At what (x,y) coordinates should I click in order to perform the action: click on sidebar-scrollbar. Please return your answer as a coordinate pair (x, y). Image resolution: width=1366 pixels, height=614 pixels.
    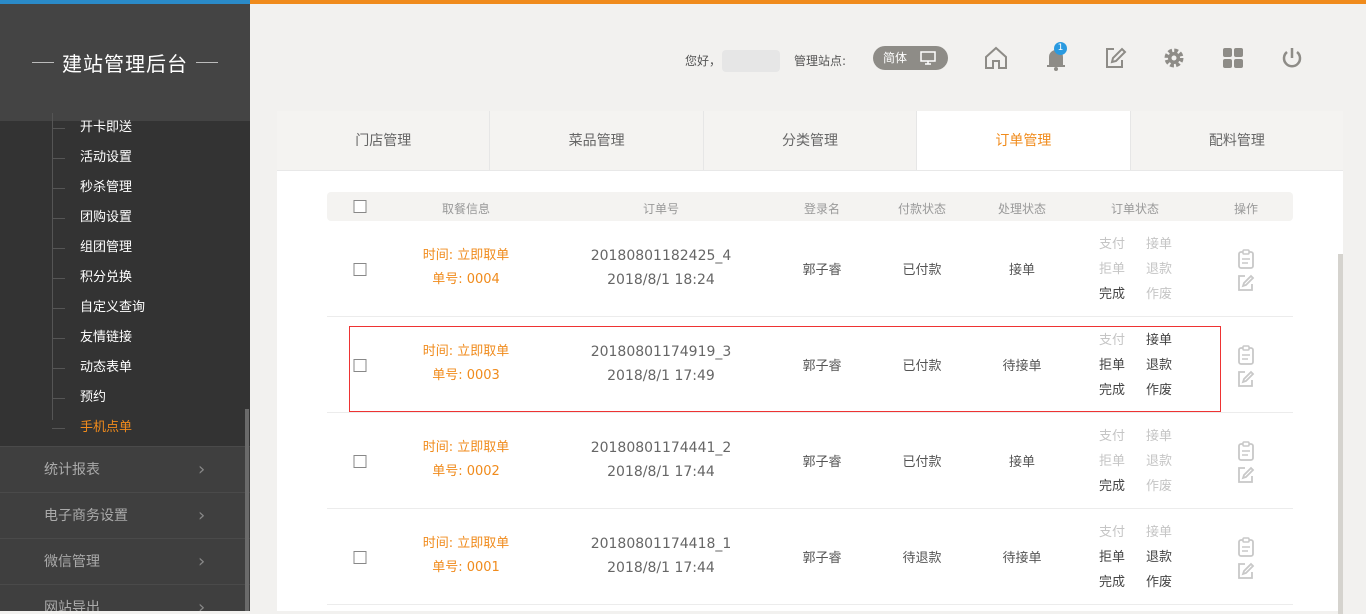
    Looking at the image, I should click on (247, 510).